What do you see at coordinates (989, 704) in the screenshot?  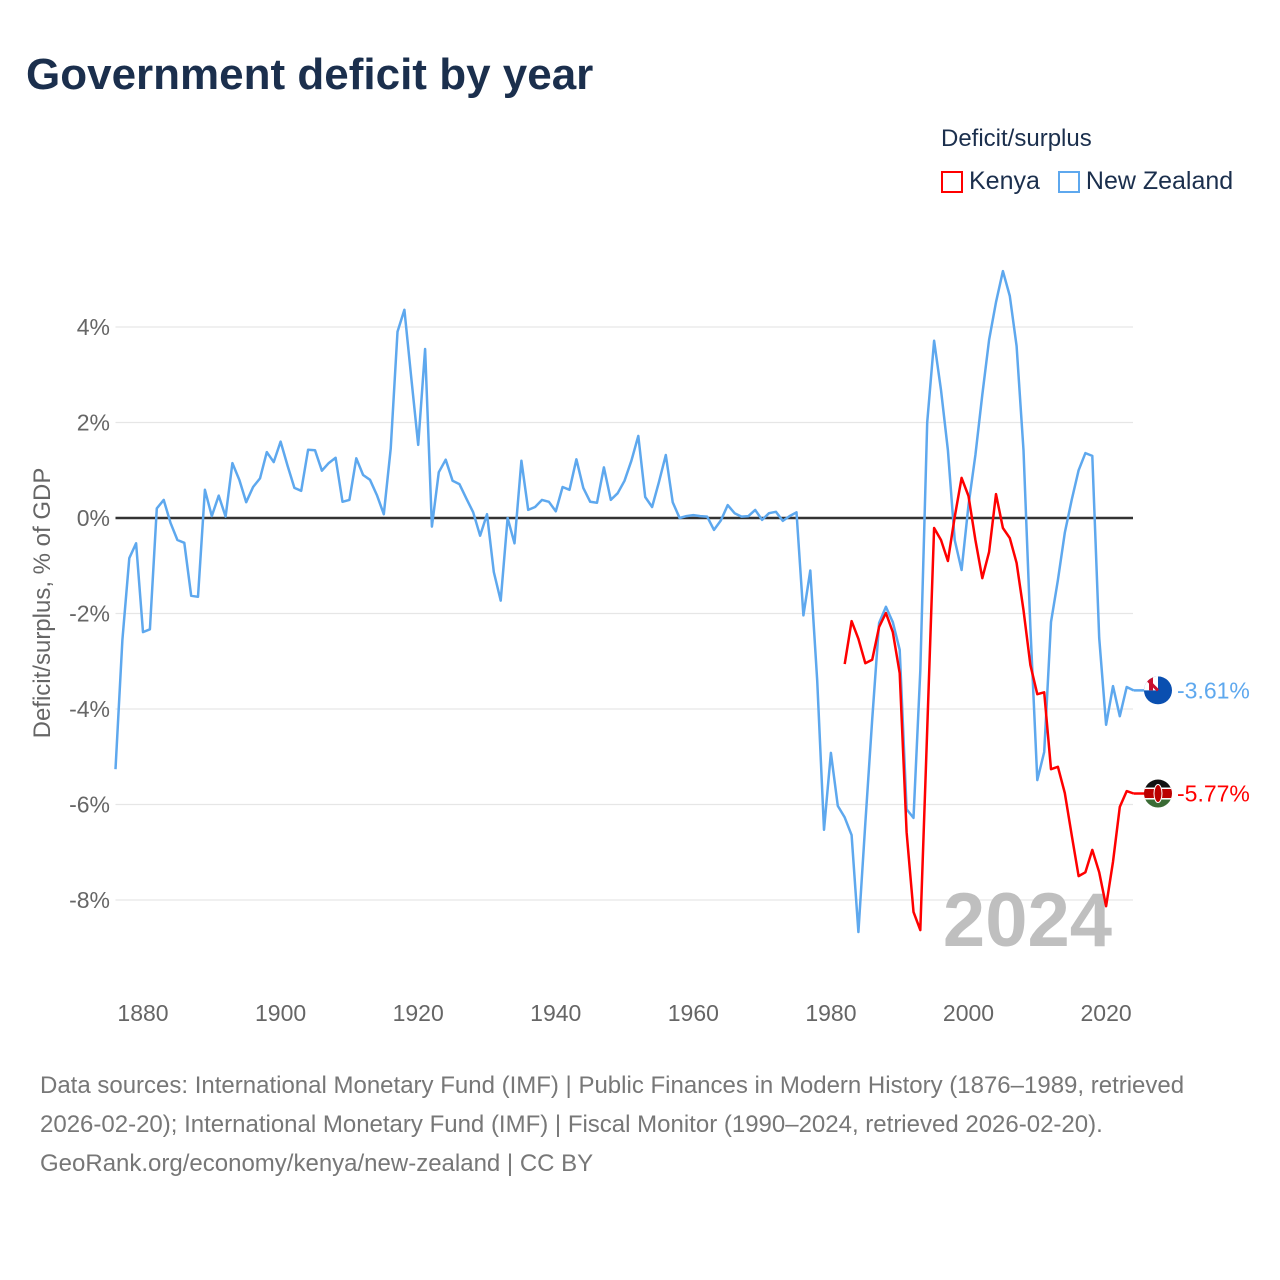 I see `series-line-kenya` at bounding box center [989, 704].